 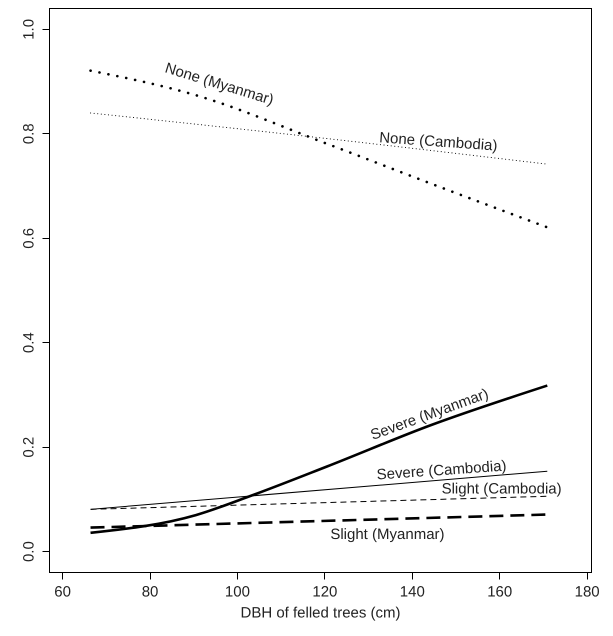 What do you see at coordinates (325, 592) in the screenshot?
I see `x-tick-label: 120` at bounding box center [325, 592].